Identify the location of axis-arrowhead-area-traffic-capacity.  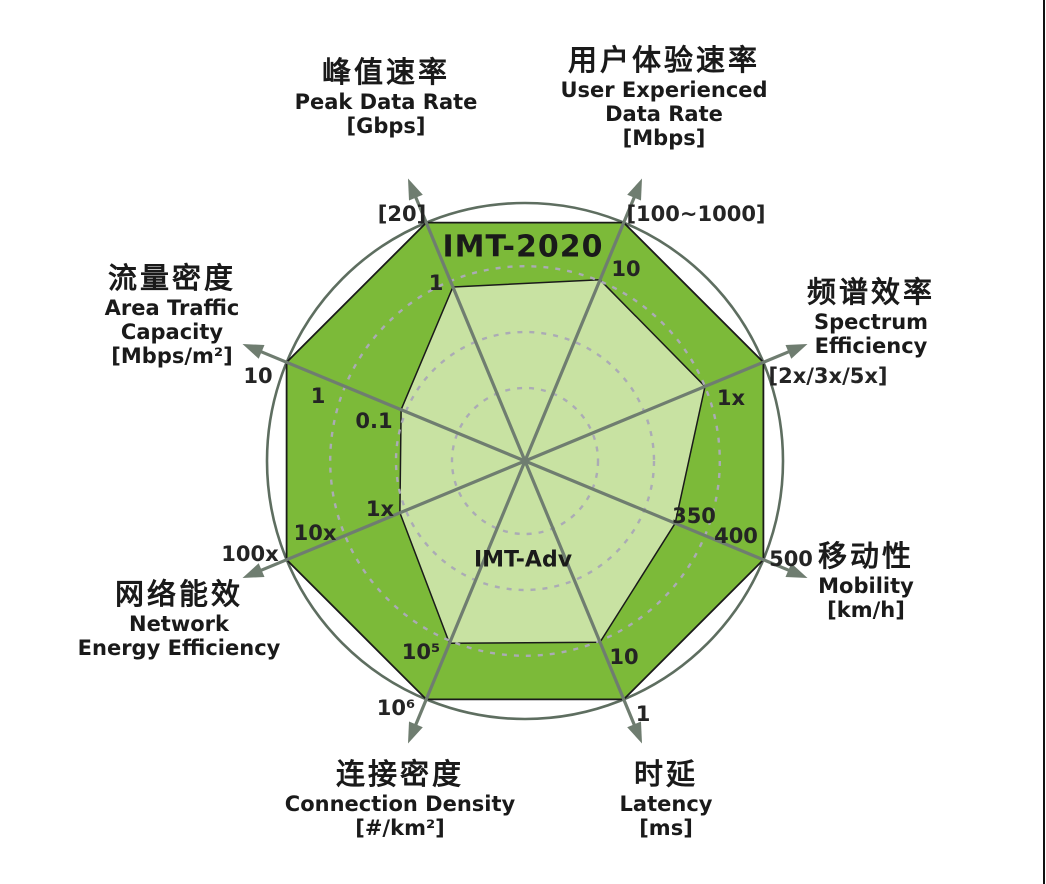
(253, 351).